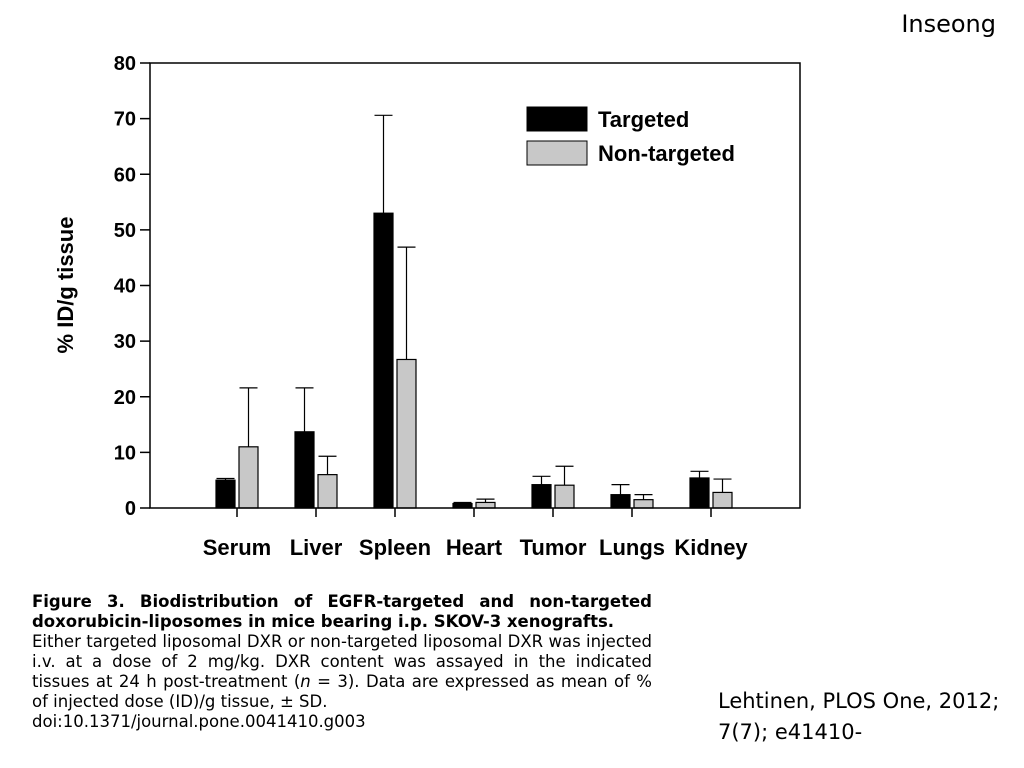  I want to click on citation: Lehtinen, PLOS One, 2012; 7(7); e41410-, so click(858, 717).